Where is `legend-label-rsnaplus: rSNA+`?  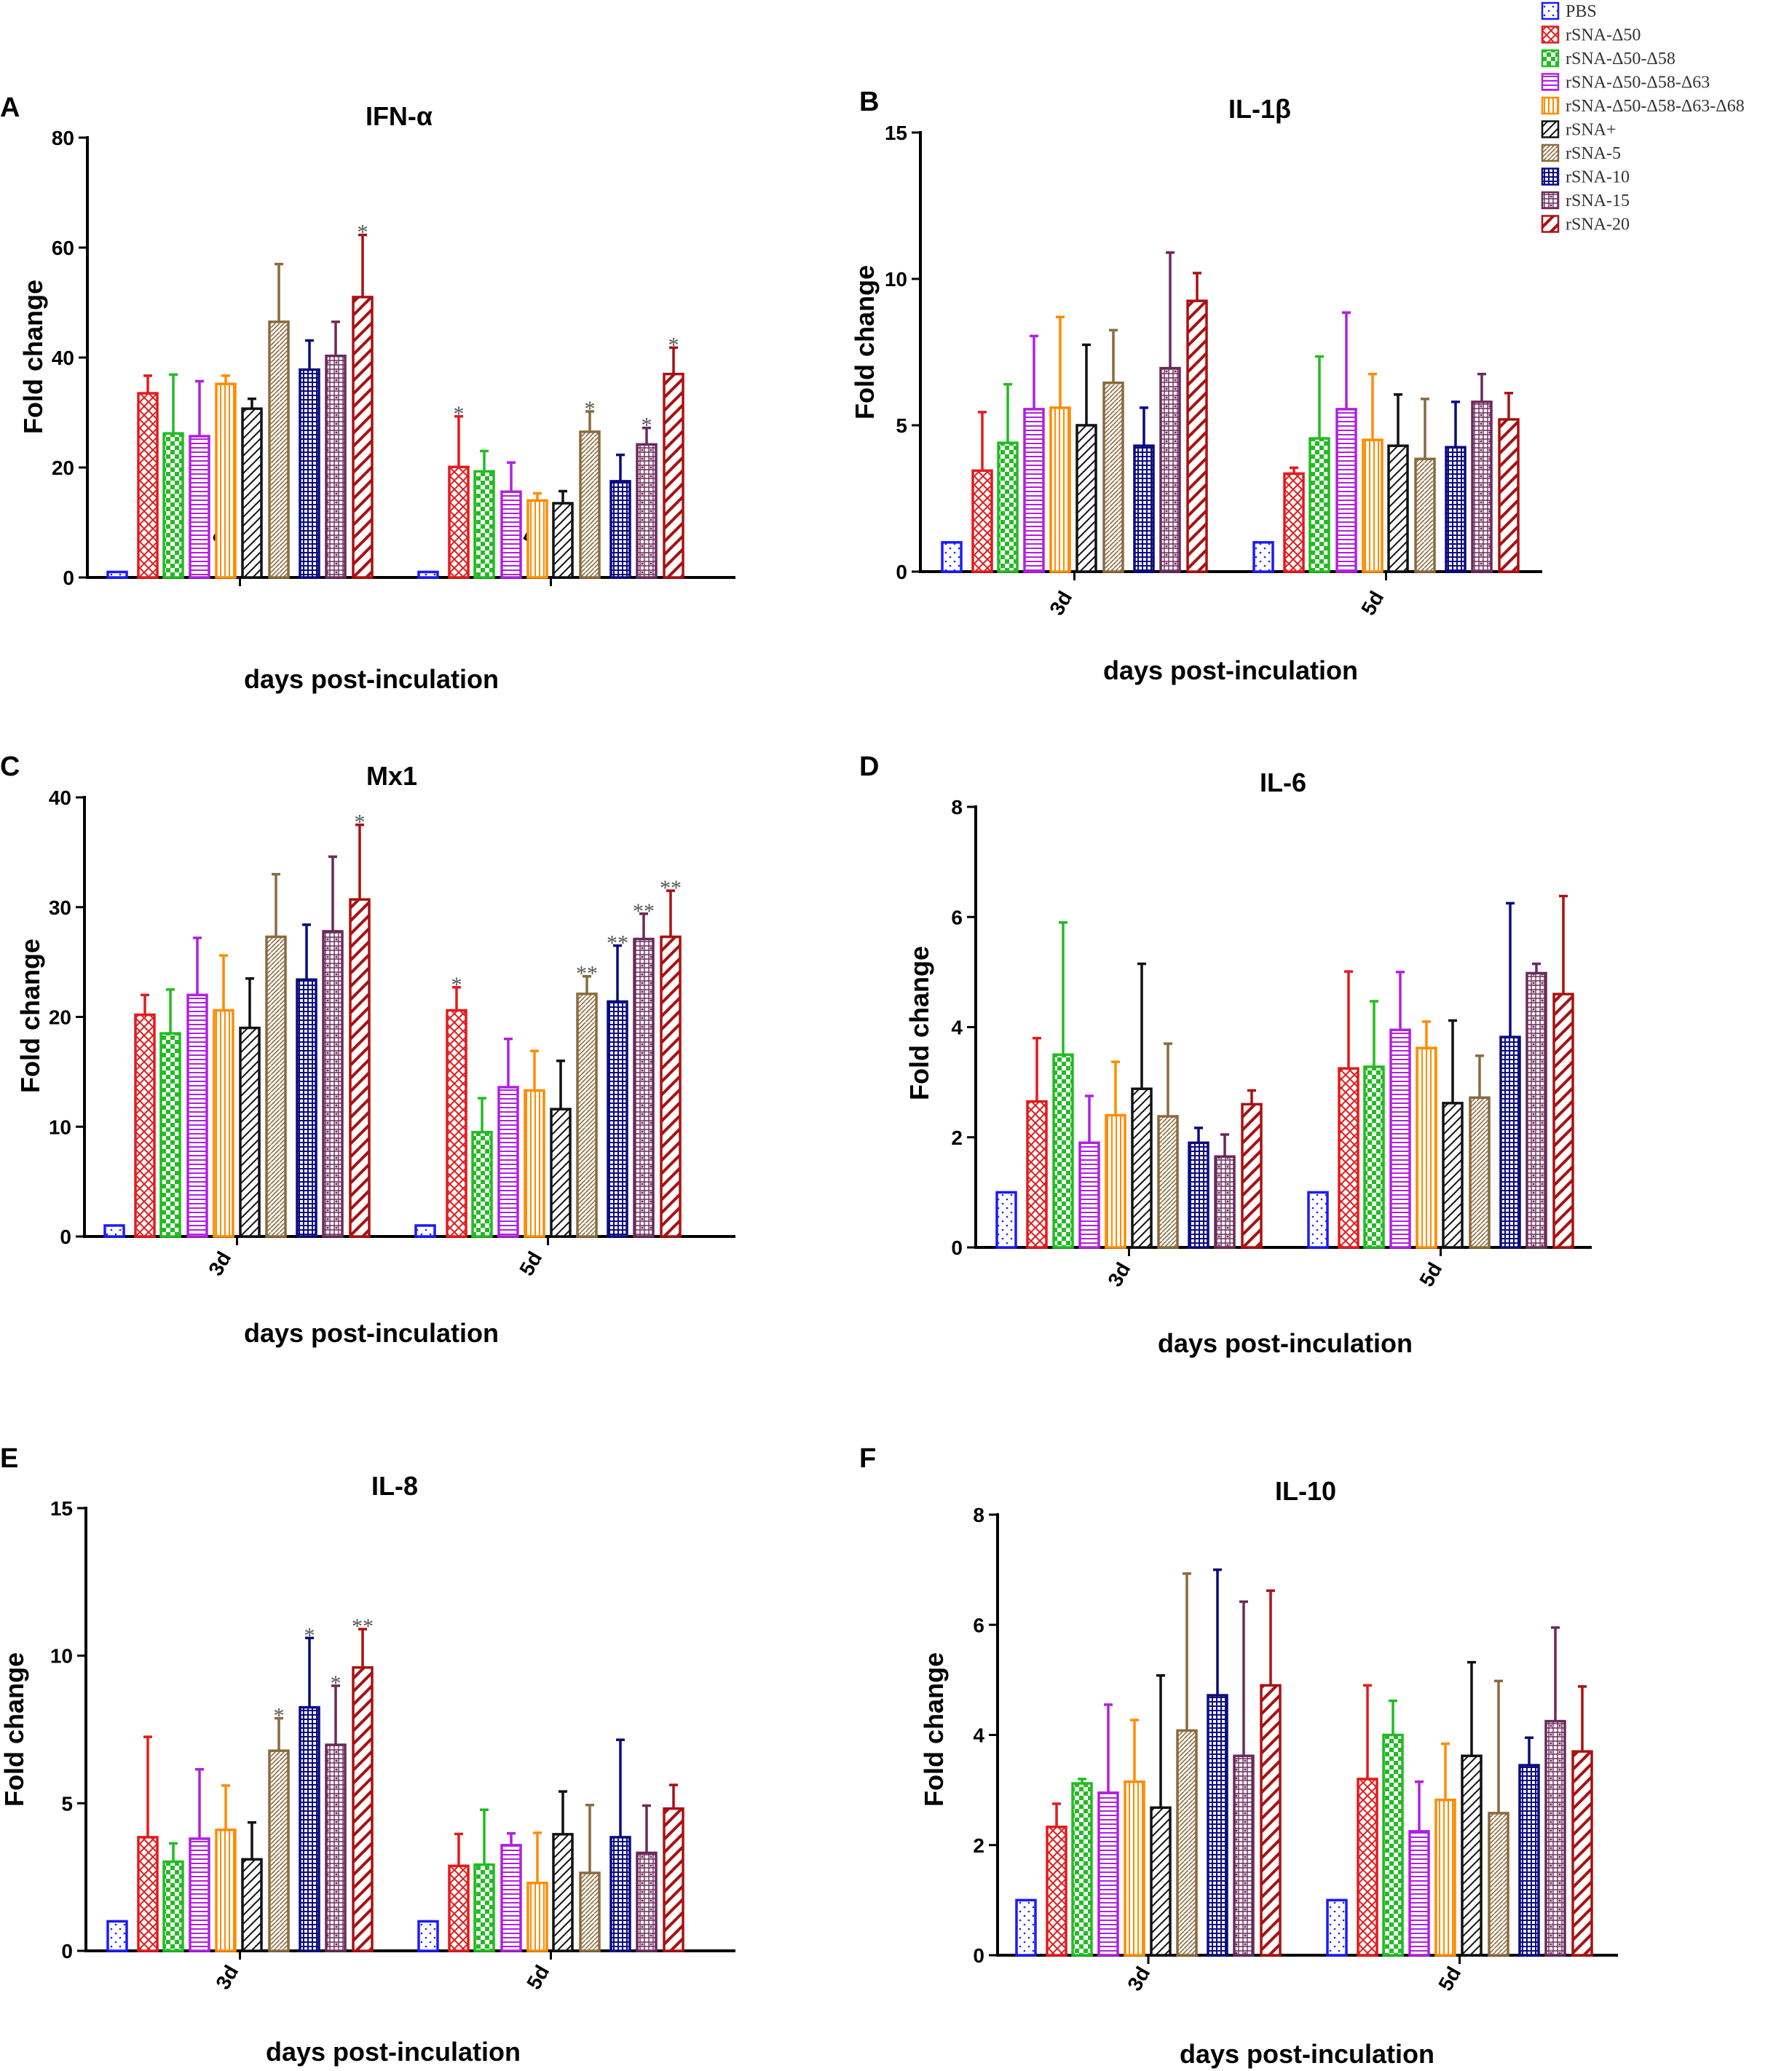
legend-label-rsnaplus: rSNA+ is located at coordinates (1591, 130).